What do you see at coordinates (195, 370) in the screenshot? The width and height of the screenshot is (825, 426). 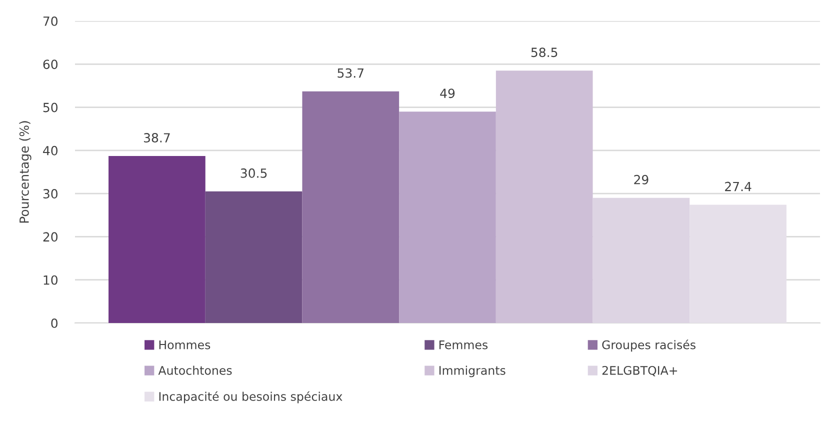 I see `legend-label: Autochtones` at bounding box center [195, 370].